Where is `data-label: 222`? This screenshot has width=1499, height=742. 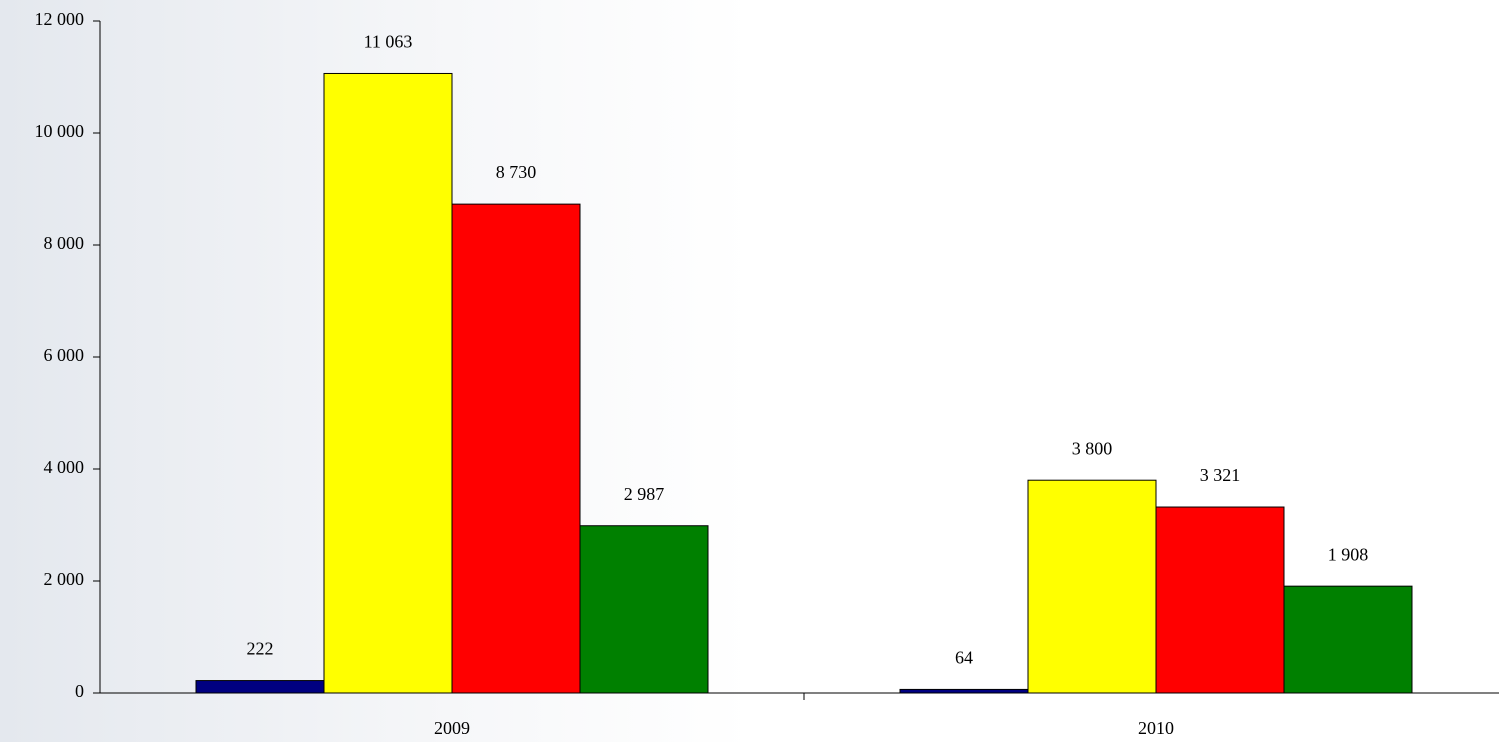 data-label: 222 is located at coordinates (260, 649).